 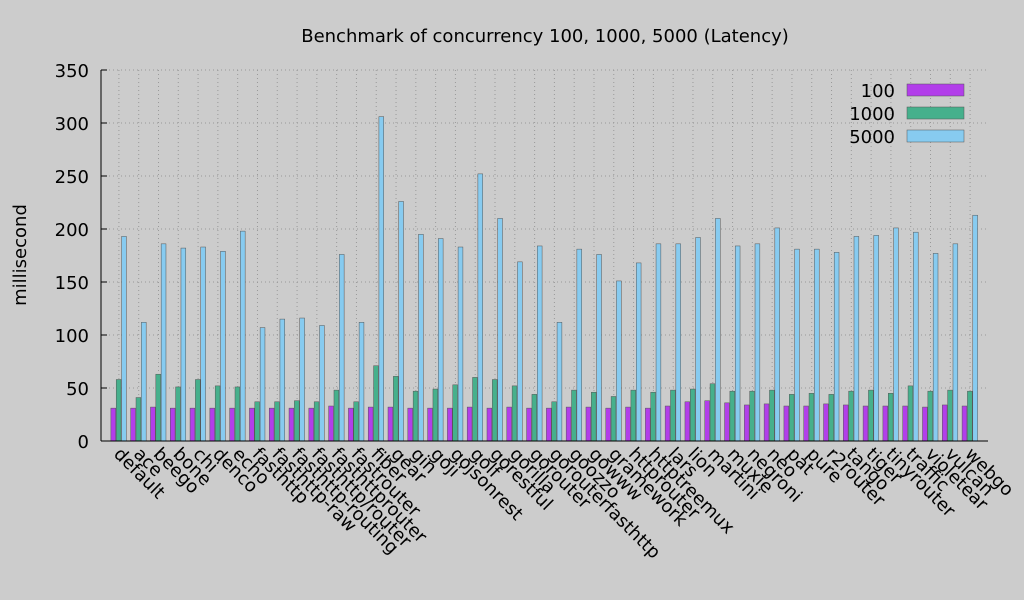 What do you see at coordinates (83, 442) in the screenshot?
I see `y-tick-label: 0` at bounding box center [83, 442].